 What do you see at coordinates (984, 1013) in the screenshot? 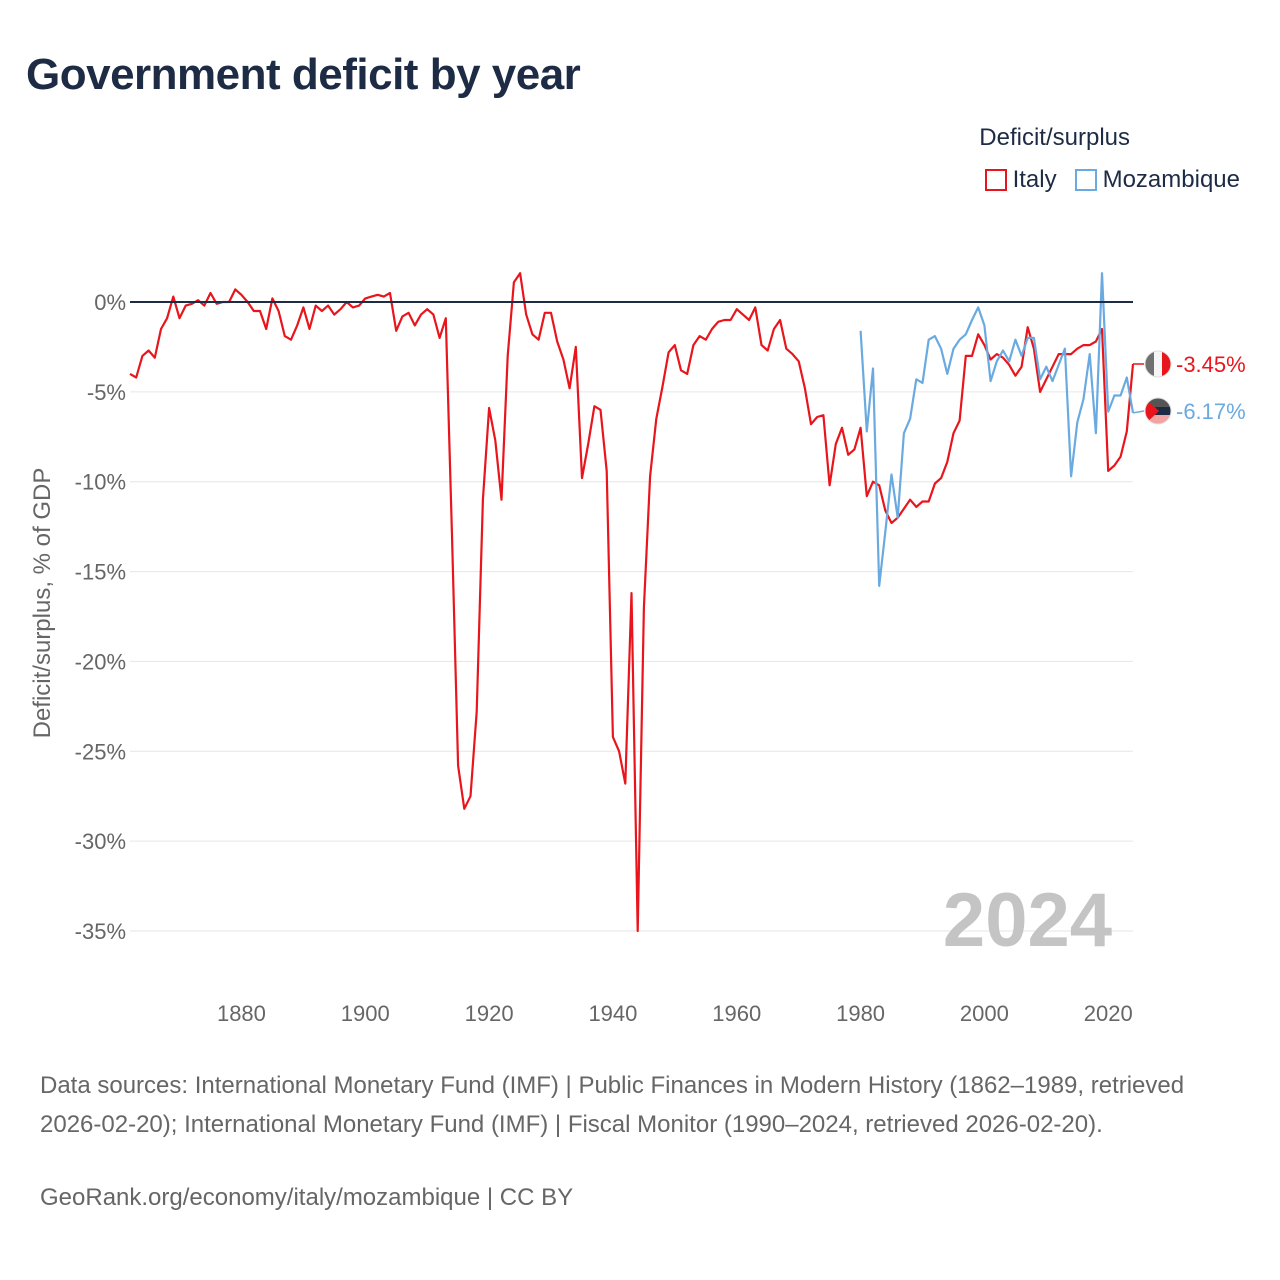
I see `x-tick-label: 2000` at bounding box center [984, 1013].